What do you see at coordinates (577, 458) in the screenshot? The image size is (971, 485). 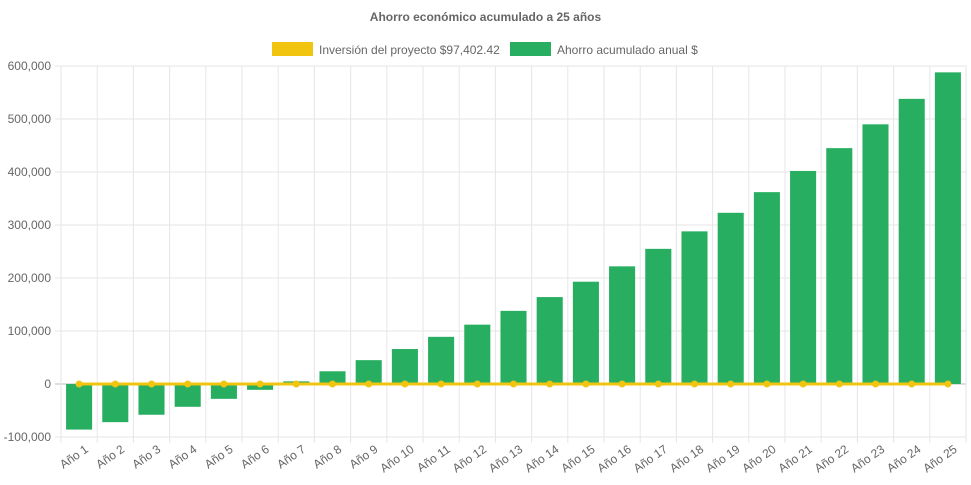 I see `x-tick-label: Año 15` at bounding box center [577, 458].